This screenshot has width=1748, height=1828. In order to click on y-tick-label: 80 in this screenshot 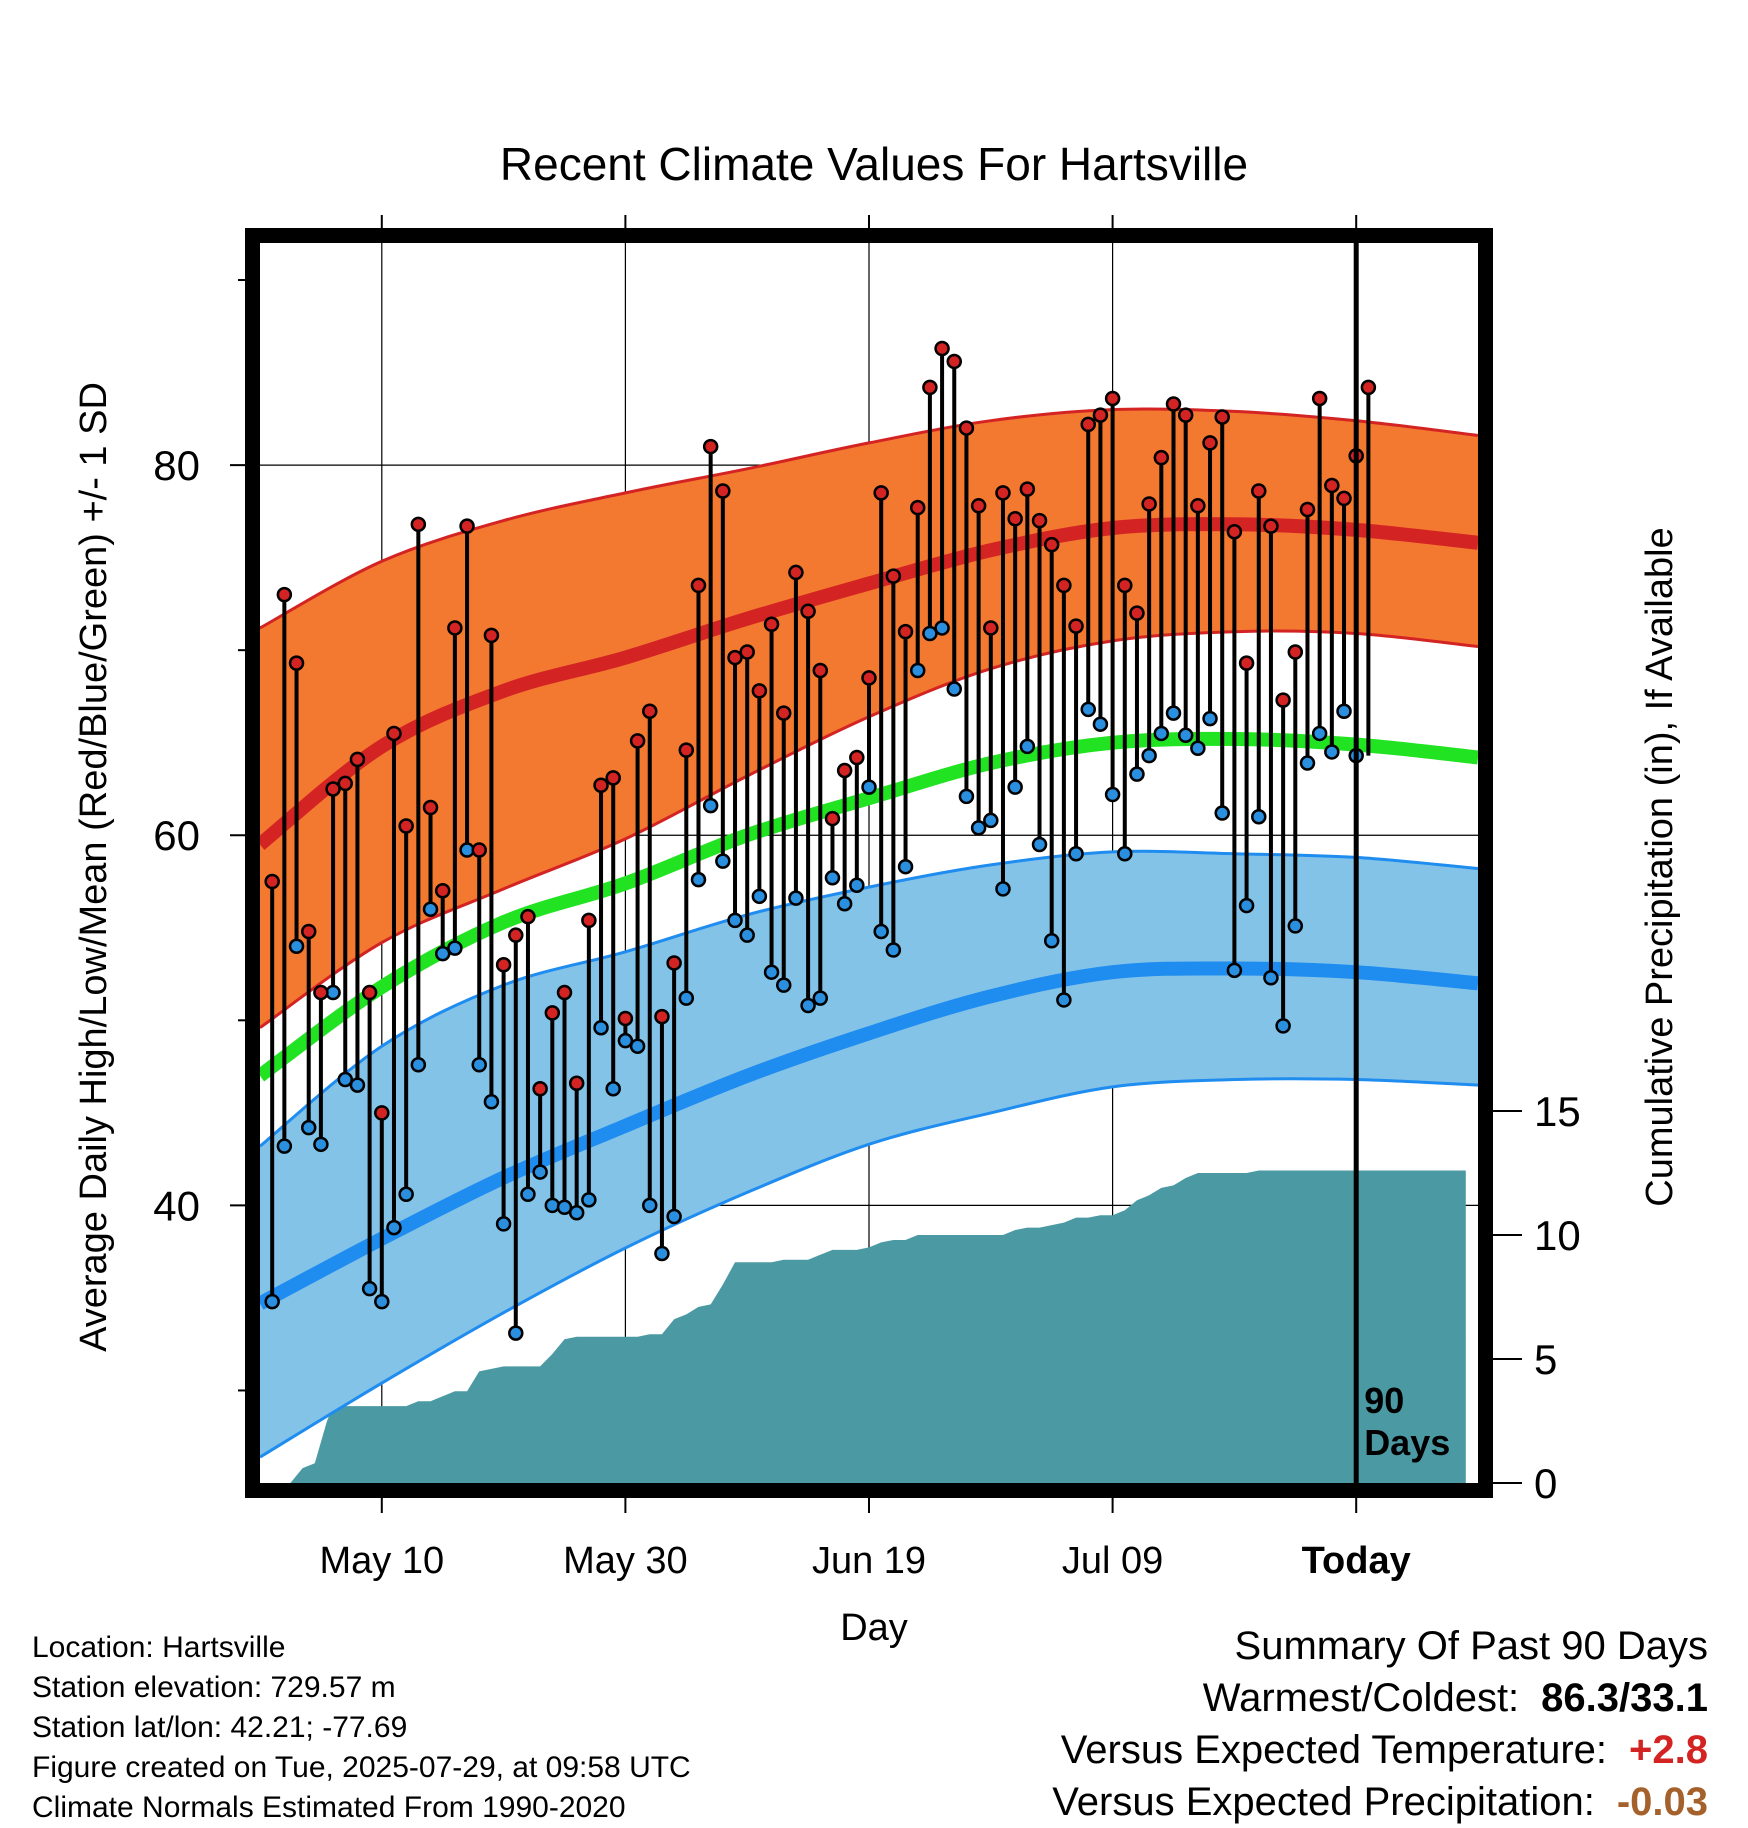, I will do `click(176, 465)`.